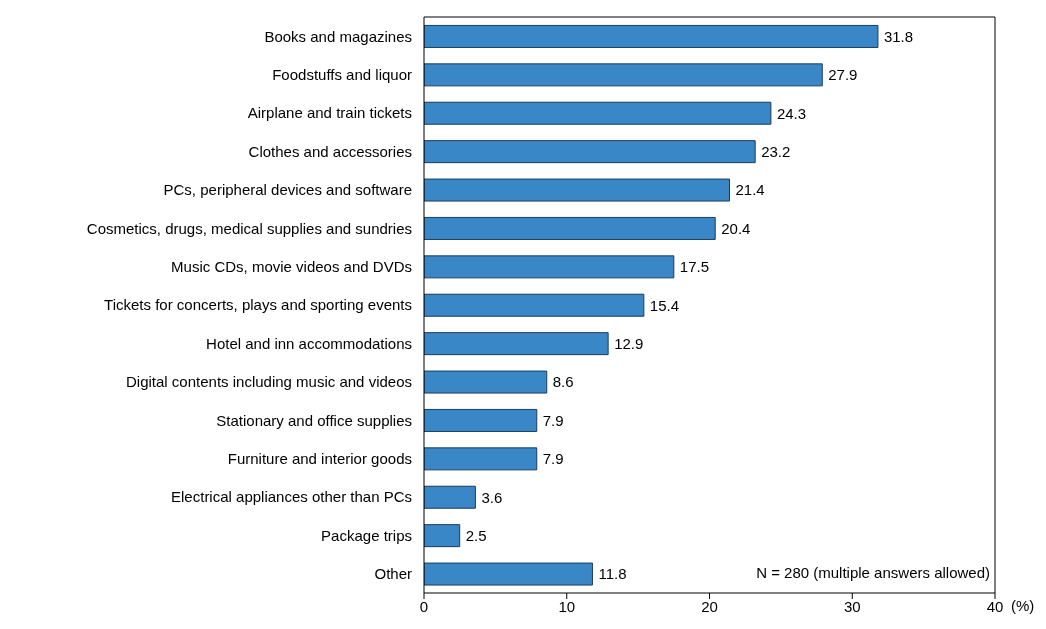 This screenshot has width=1046, height=629. I want to click on y-tick-label: Books and magazines, so click(338, 36).